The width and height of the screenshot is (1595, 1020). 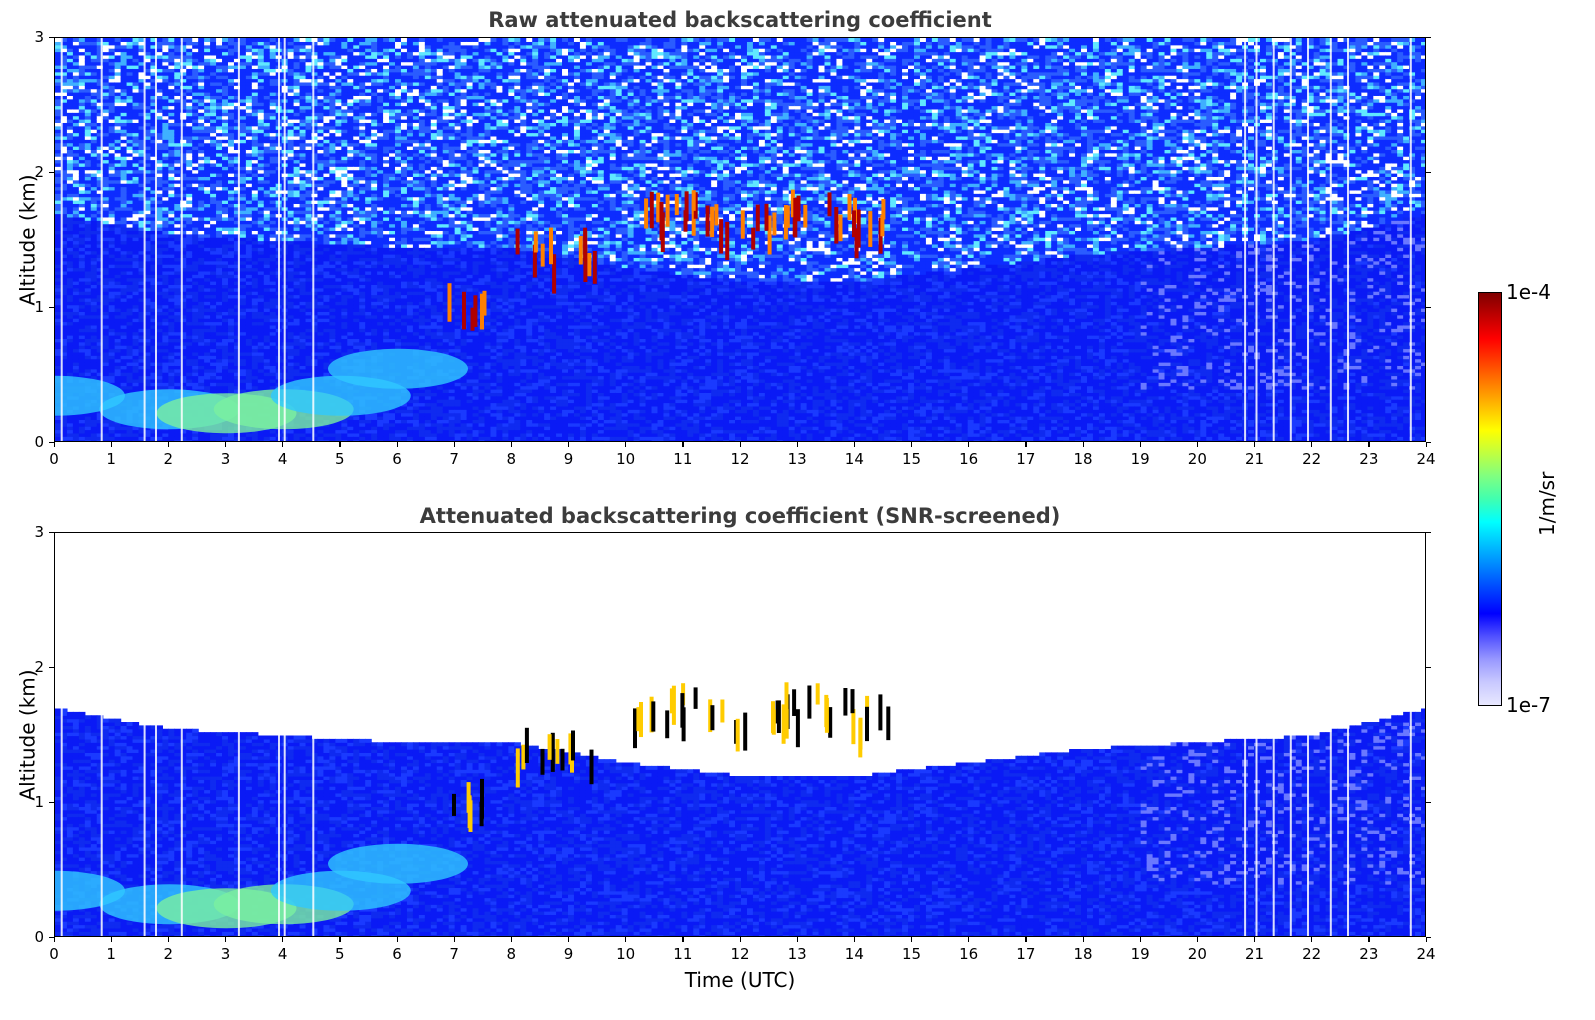 What do you see at coordinates (1082, 459) in the screenshot?
I see `x-tick-label: 18` at bounding box center [1082, 459].